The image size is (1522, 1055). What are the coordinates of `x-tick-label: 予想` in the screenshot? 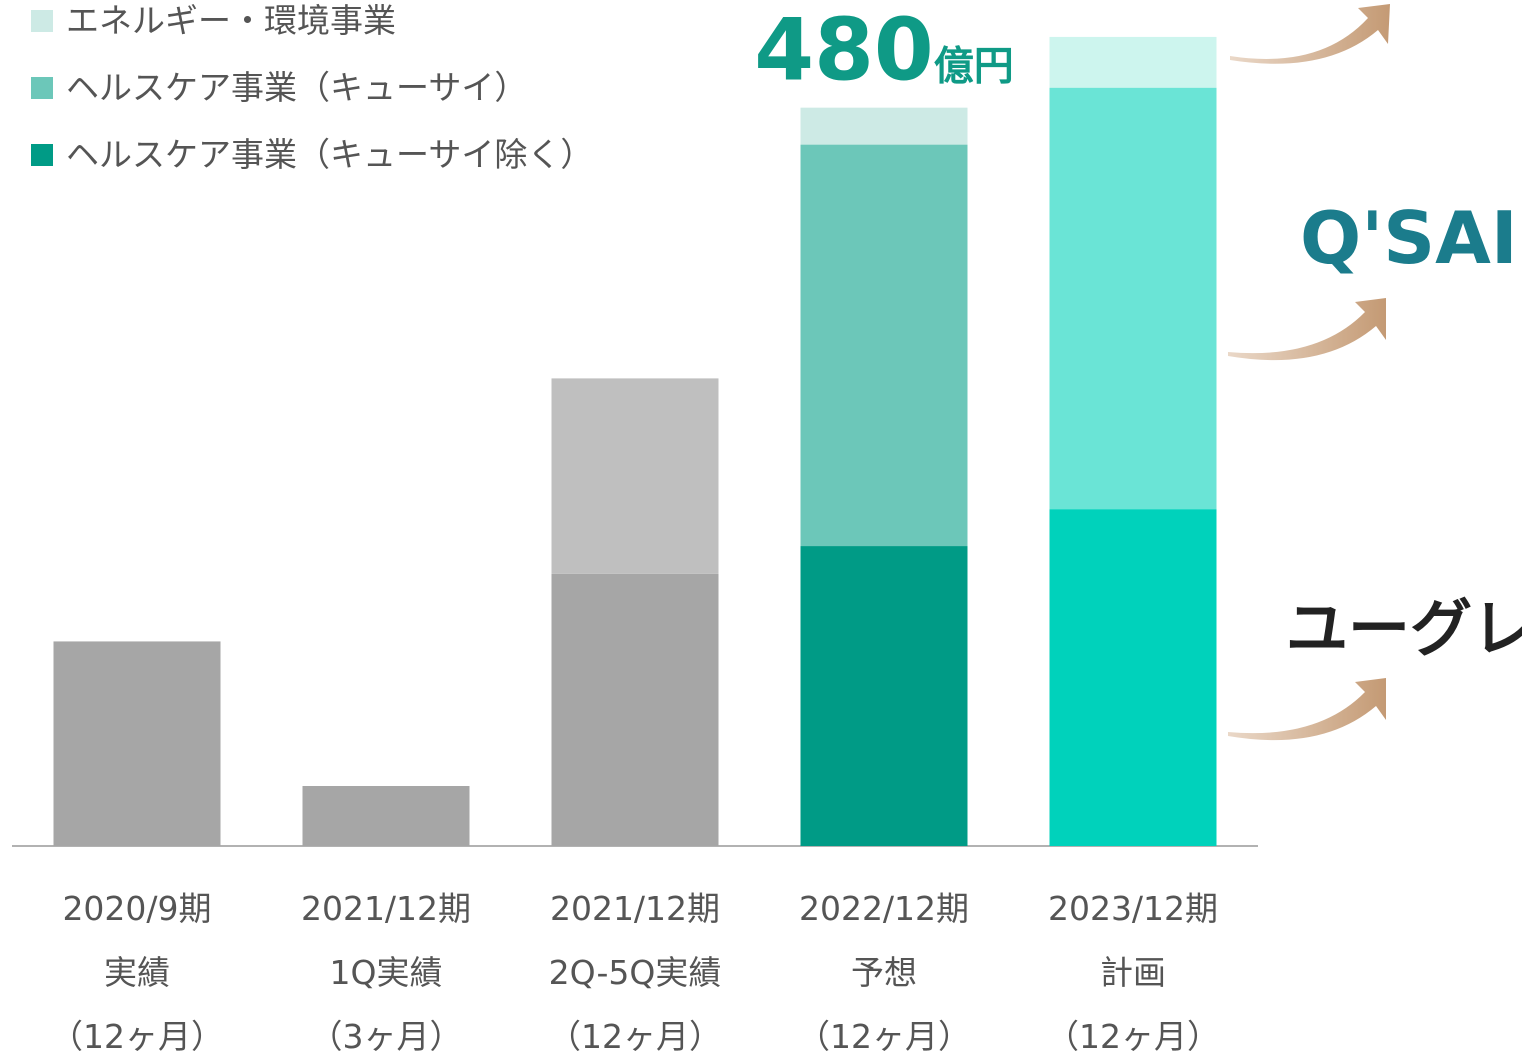 It's located at (884, 972).